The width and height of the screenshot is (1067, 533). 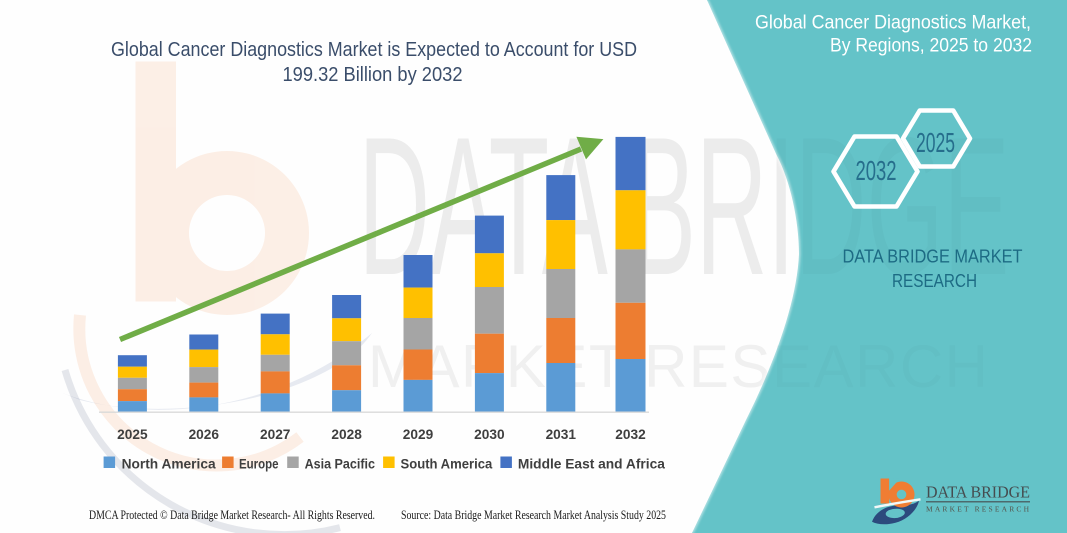 What do you see at coordinates (169, 464) in the screenshot?
I see `svg-text: North America` at bounding box center [169, 464].